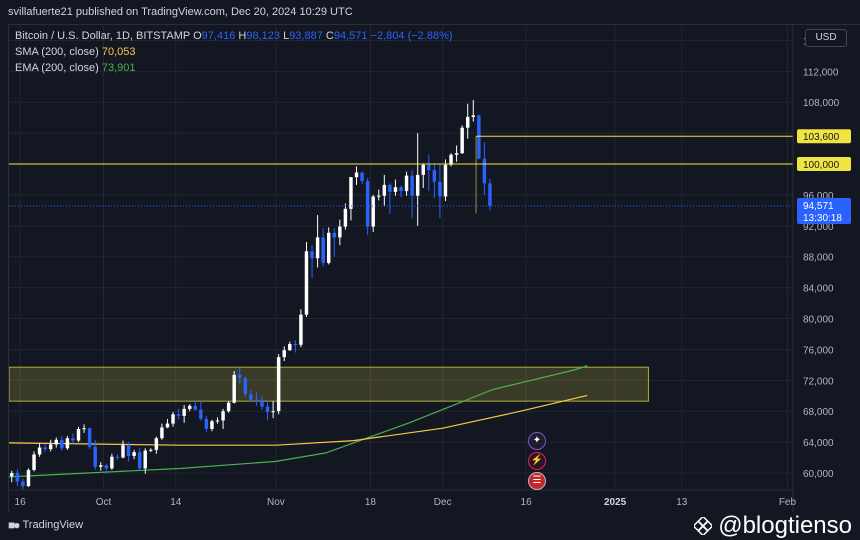 This screenshot has width=860, height=540. I want to click on price-tick-label: 68,000, so click(818, 412).